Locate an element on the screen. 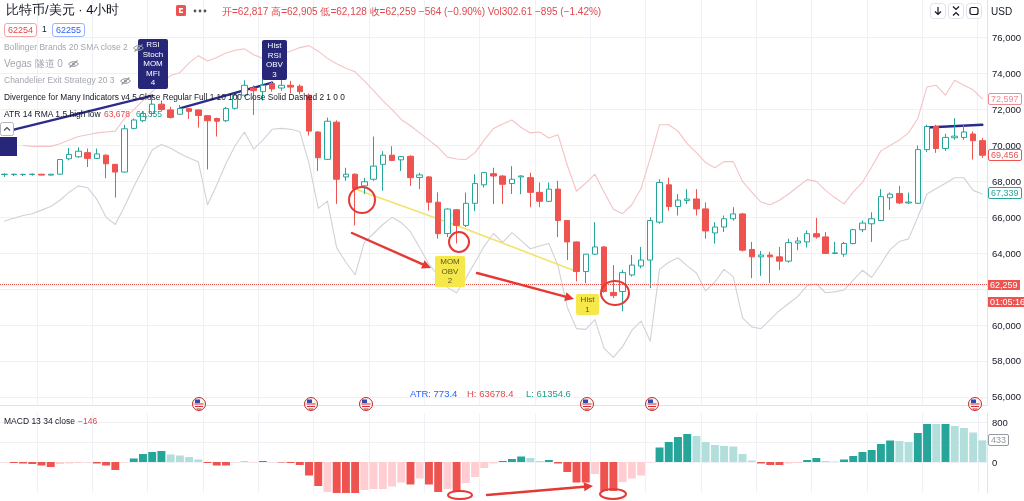 The width and height of the screenshot is (1024, 501). y-tick-label: 74,000 is located at coordinates (1006, 74).